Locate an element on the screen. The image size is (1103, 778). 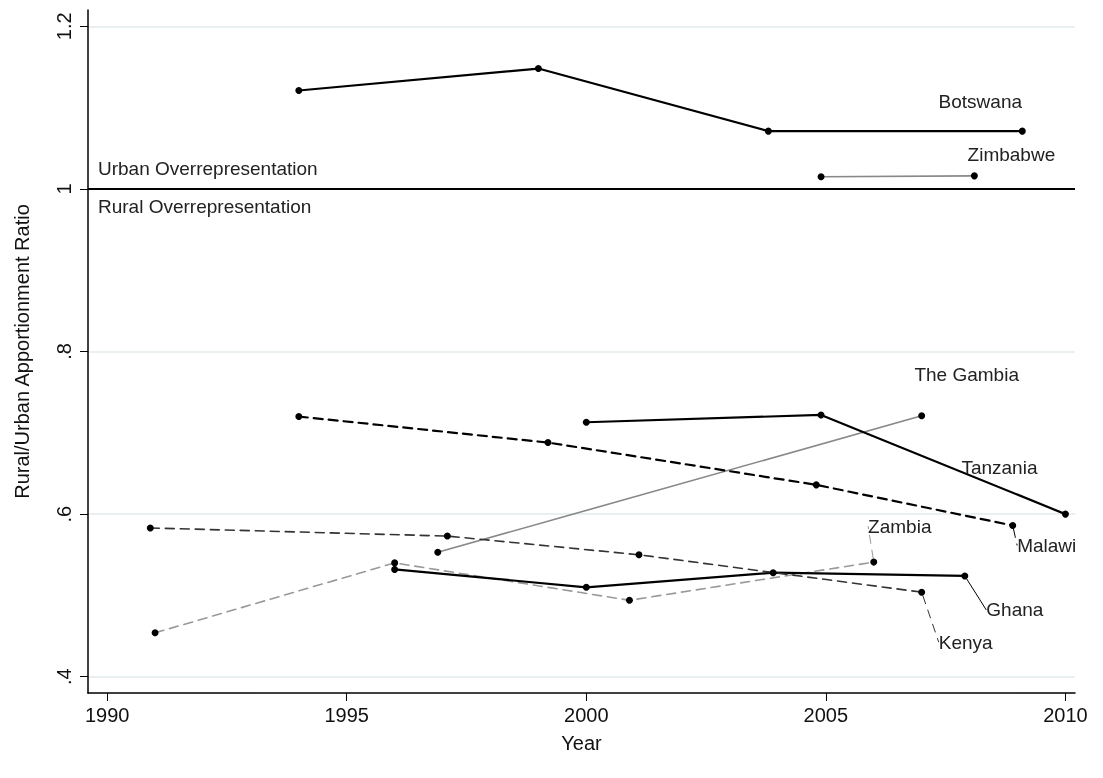
x-tick-label: 2010 is located at coordinates (1065, 715).